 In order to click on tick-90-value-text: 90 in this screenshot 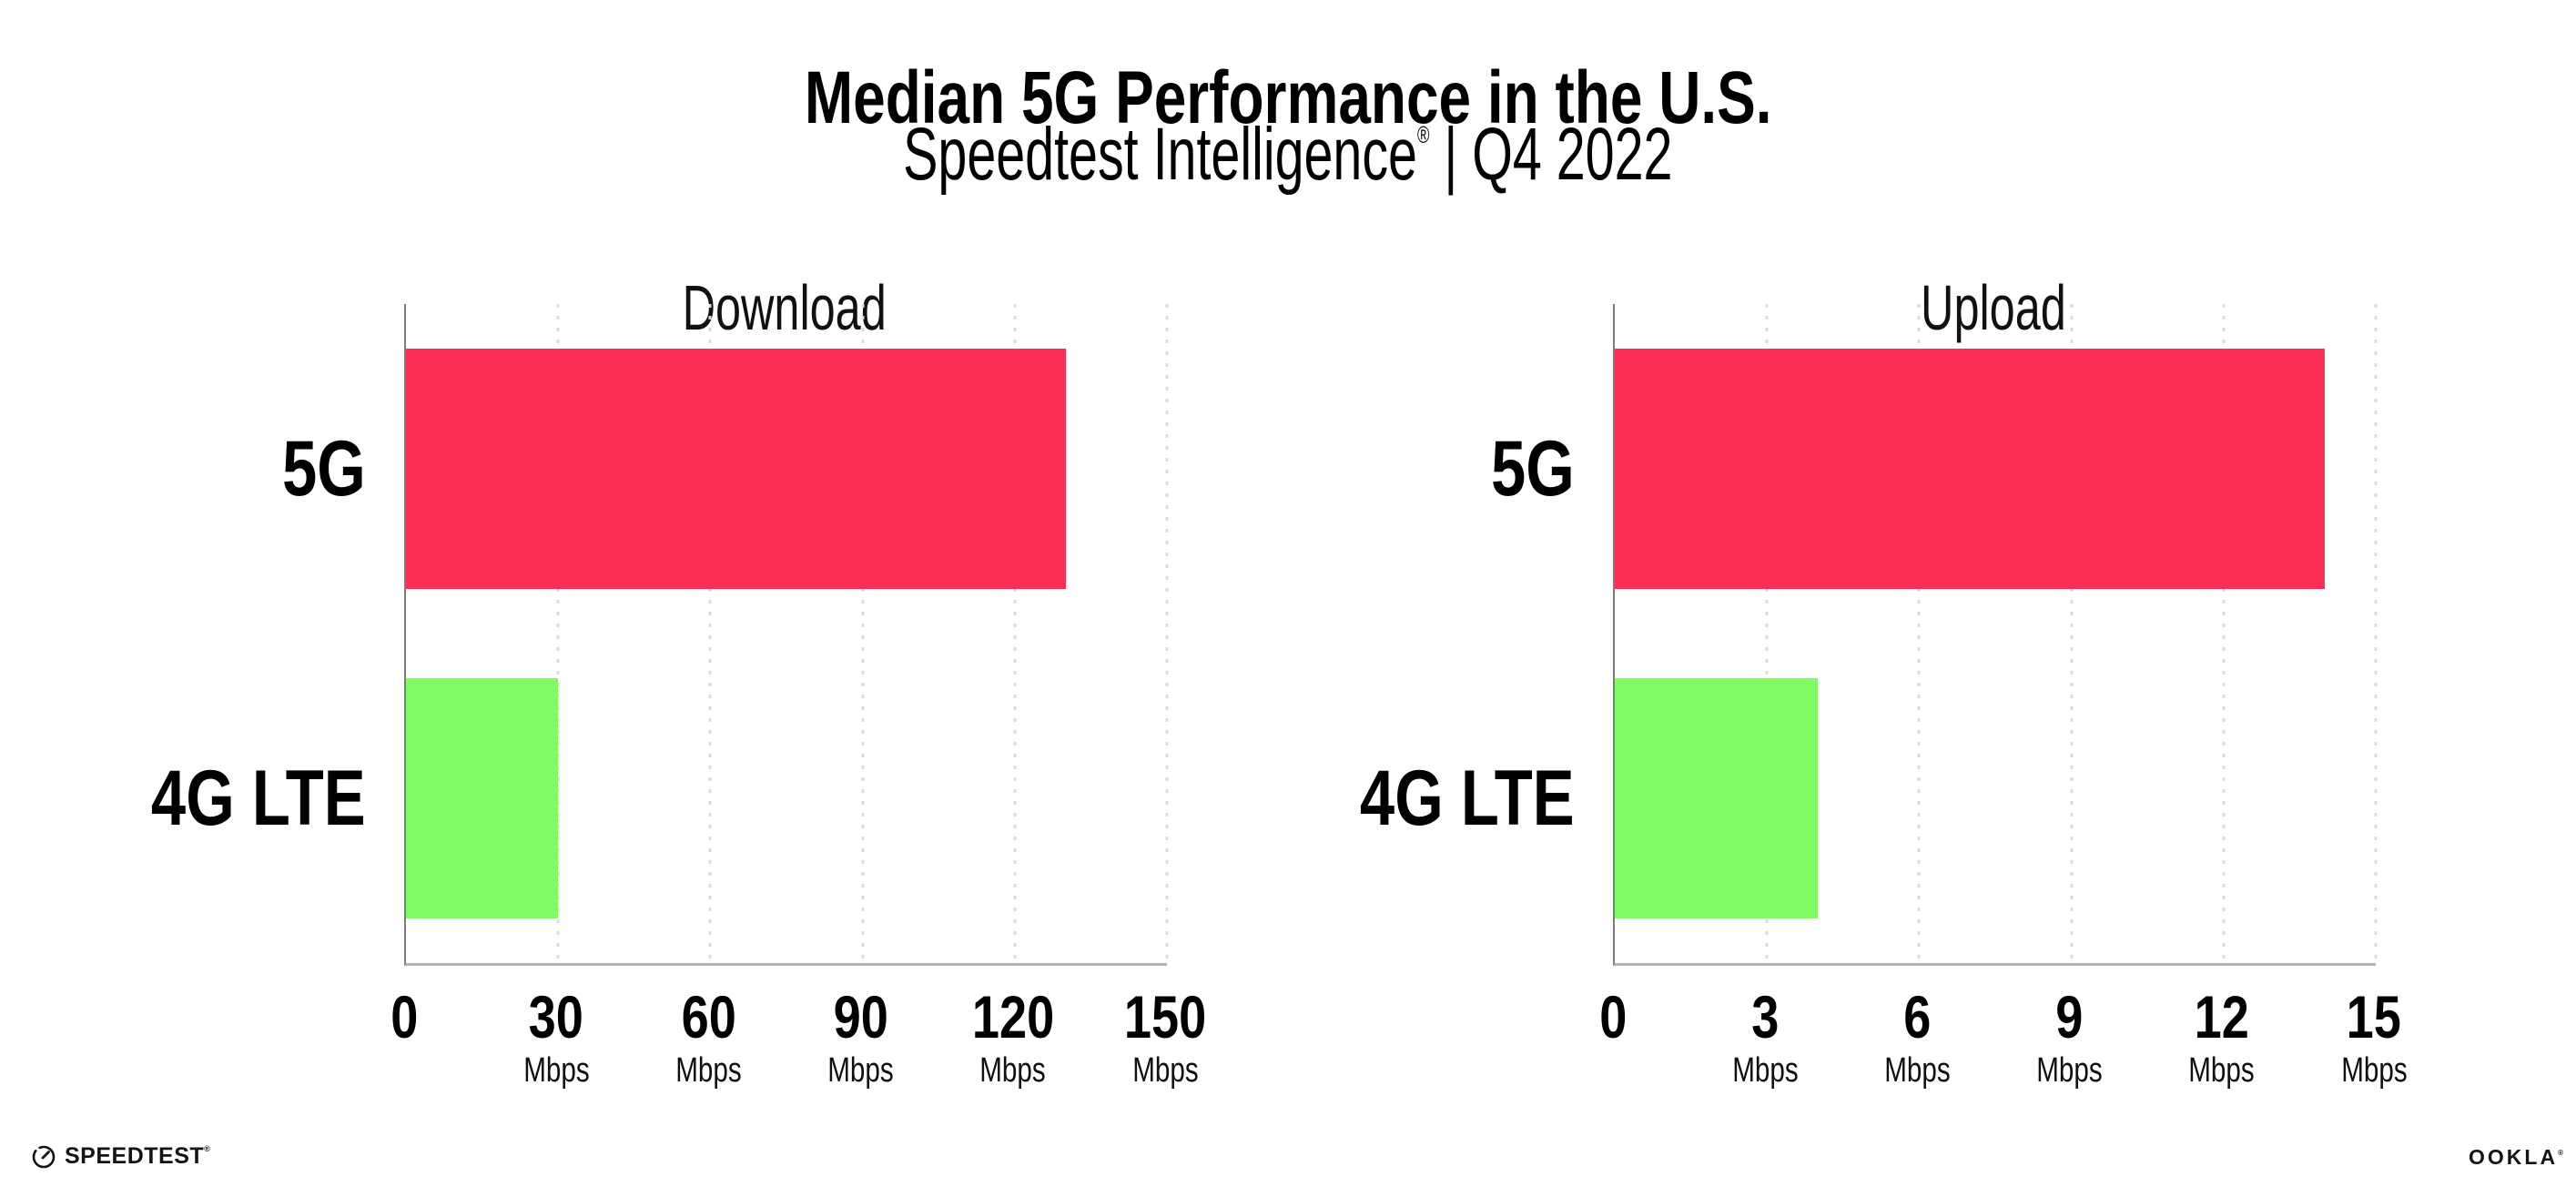, I will do `click(860, 1017)`.